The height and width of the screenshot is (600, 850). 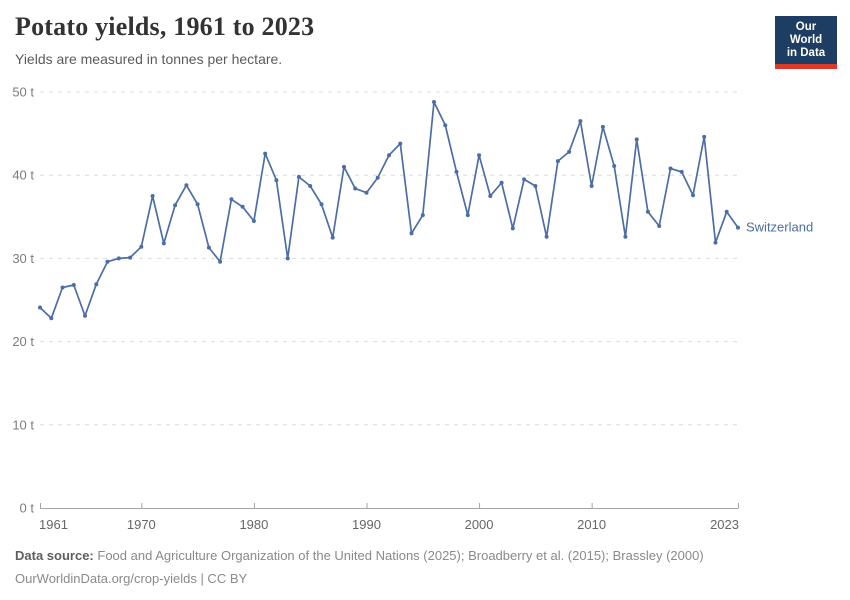 I want to click on owid-logo-line1: Our World, so click(x=806, y=33).